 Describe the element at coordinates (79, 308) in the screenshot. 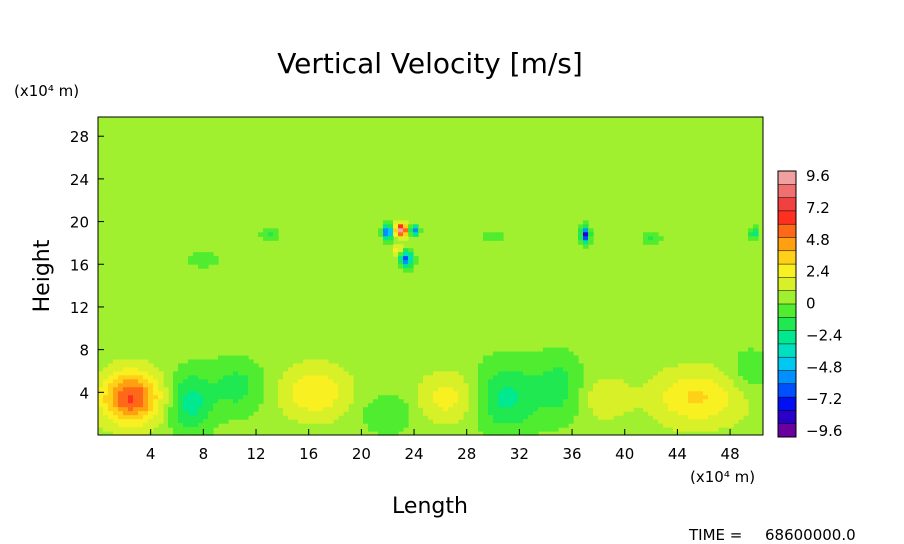

I see `y-tick-label: 12` at that location.